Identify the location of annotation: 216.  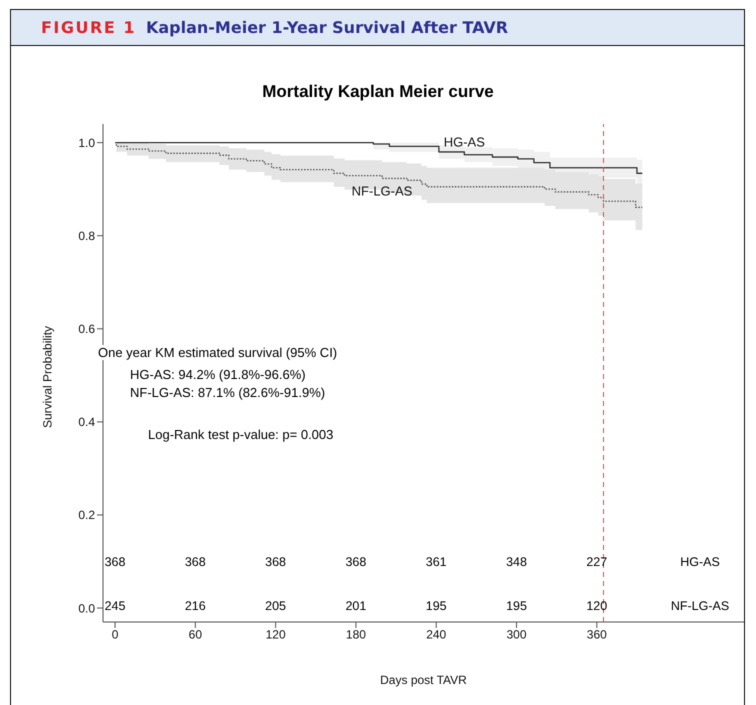
(195, 606).